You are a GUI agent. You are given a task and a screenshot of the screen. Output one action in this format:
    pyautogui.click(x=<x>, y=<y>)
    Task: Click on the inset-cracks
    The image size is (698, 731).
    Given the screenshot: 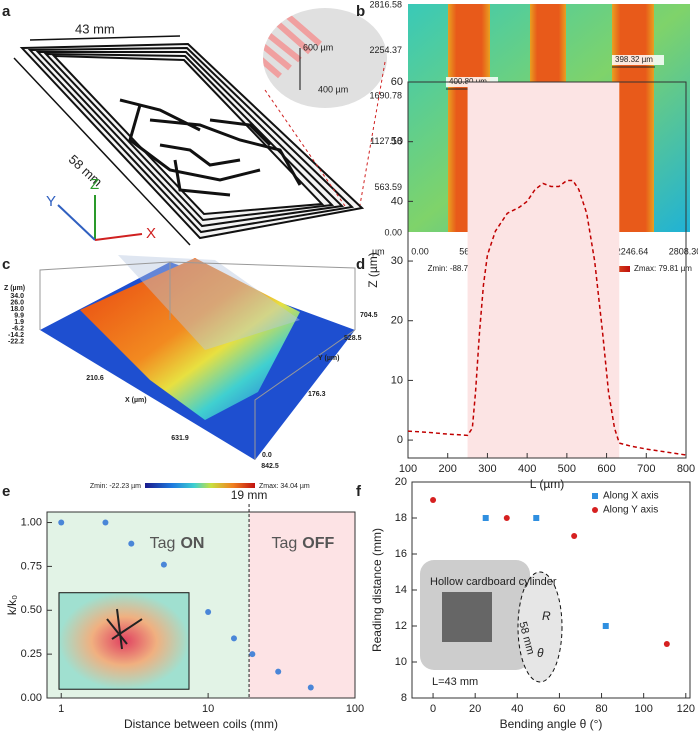 What is the action you would take?
    pyautogui.click(x=124, y=629)
    